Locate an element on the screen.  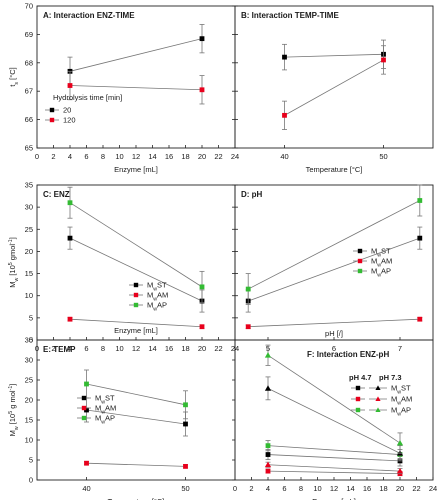
x-axis-label: Enzyme [mL] is located at coordinates (136, 330).